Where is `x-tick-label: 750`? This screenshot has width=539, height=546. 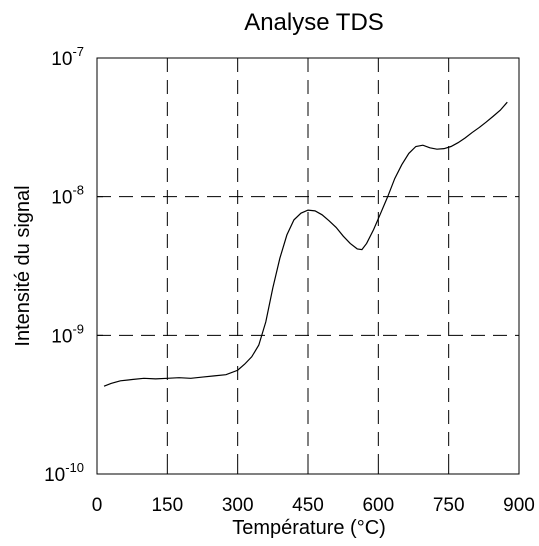 x-tick-label: 750 is located at coordinates (449, 505).